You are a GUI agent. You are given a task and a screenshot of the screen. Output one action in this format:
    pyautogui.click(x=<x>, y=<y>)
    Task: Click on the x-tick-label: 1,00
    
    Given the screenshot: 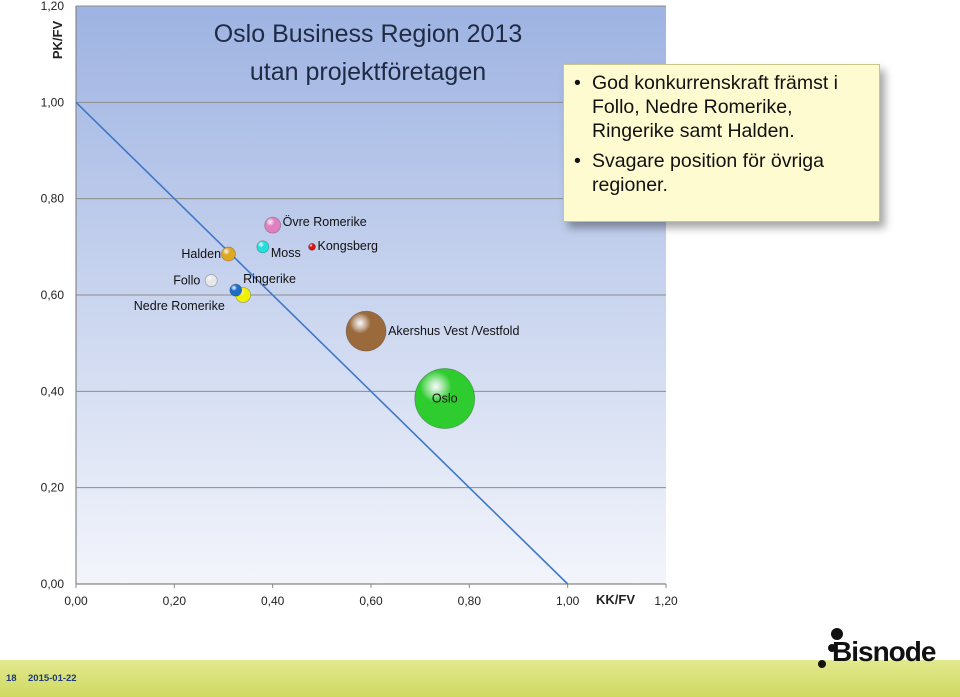 What is the action you would take?
    pyautogui.click(x=568, y=601)
    